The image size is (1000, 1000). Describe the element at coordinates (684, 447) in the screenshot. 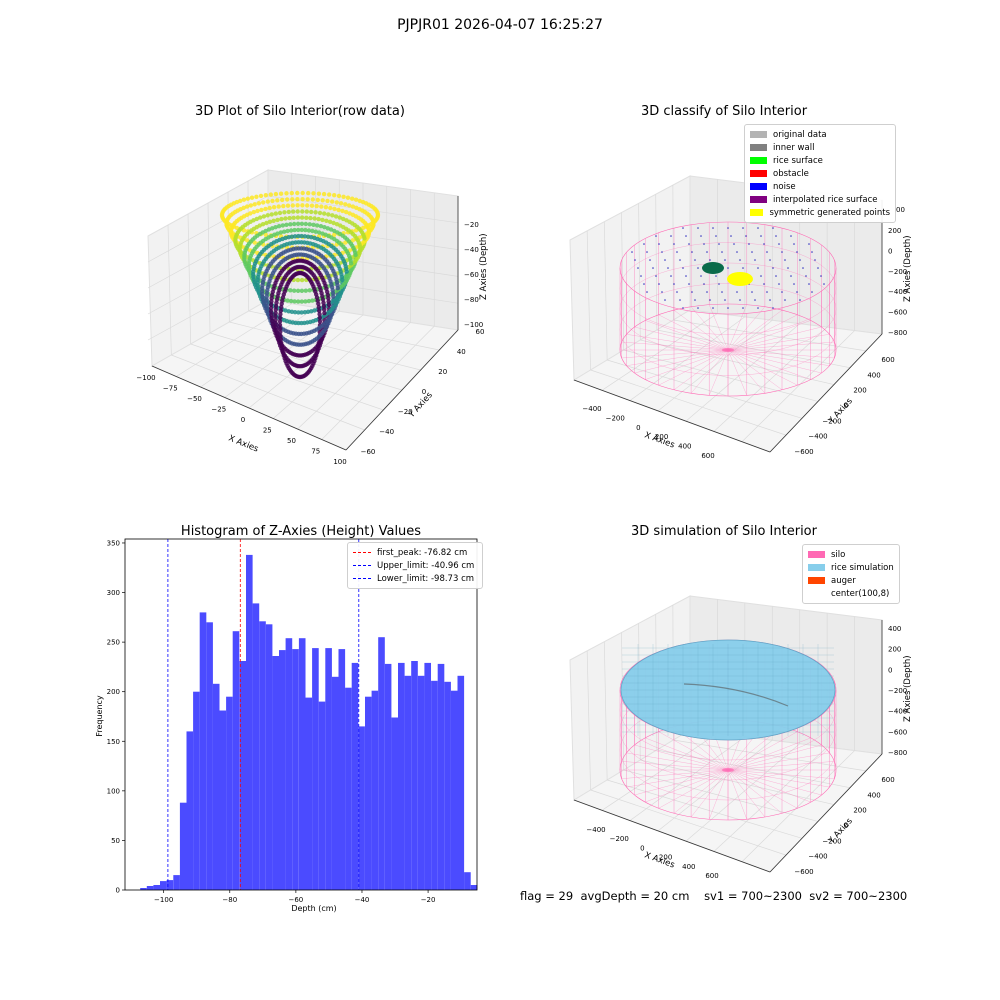

I see `classify-x-tick-label: 400` at that location.